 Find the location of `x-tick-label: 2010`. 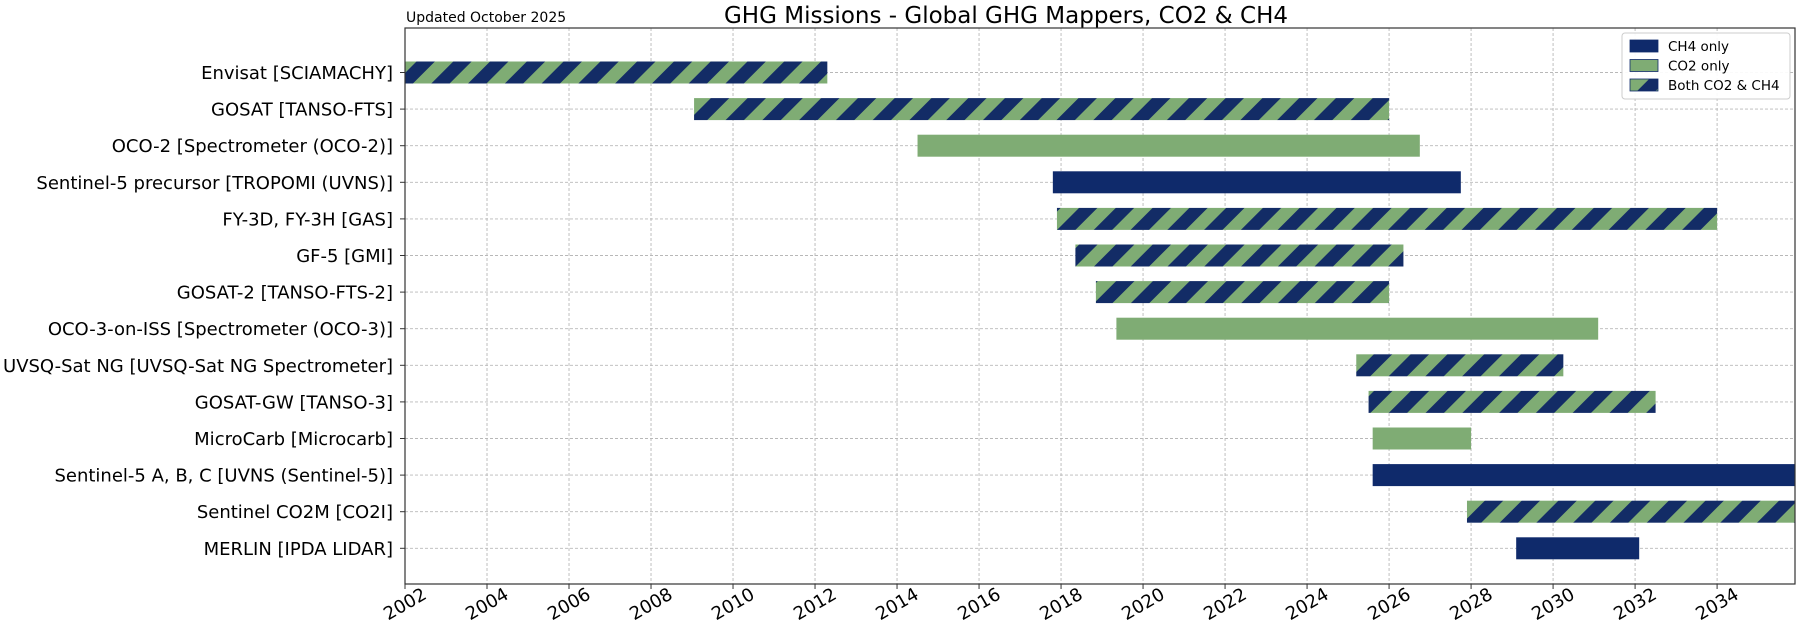

x-tick-label: 2010 is located at coordinates (733, 604).